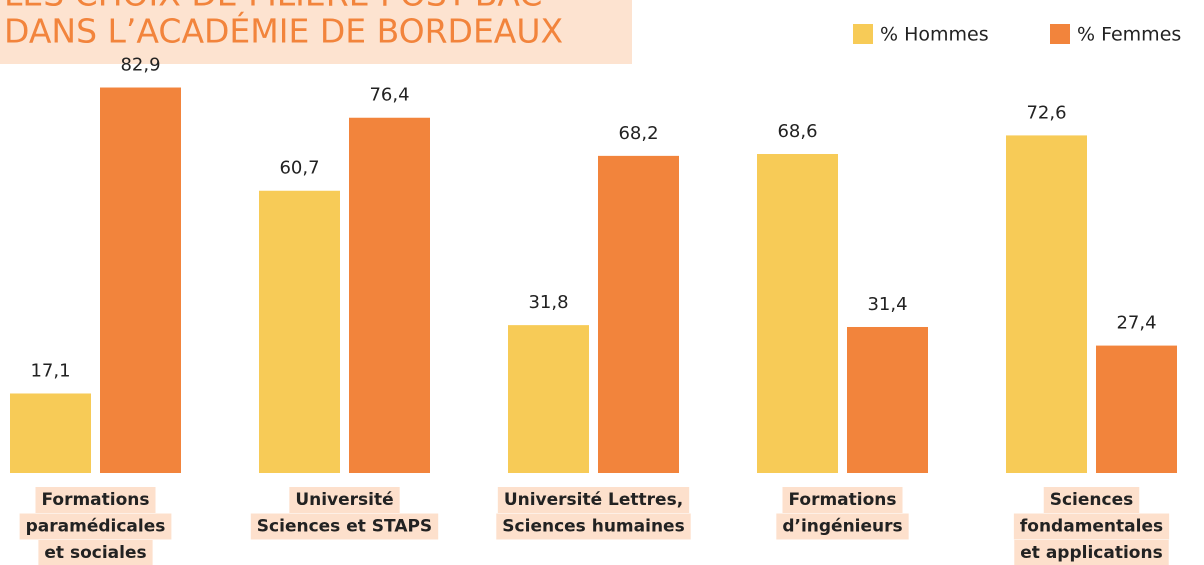 The width and height of the screenshot is (1204, 565). Describe the element at coordinates (299, 168) in the screenshot. I see `value-label: 60,7` at that location.